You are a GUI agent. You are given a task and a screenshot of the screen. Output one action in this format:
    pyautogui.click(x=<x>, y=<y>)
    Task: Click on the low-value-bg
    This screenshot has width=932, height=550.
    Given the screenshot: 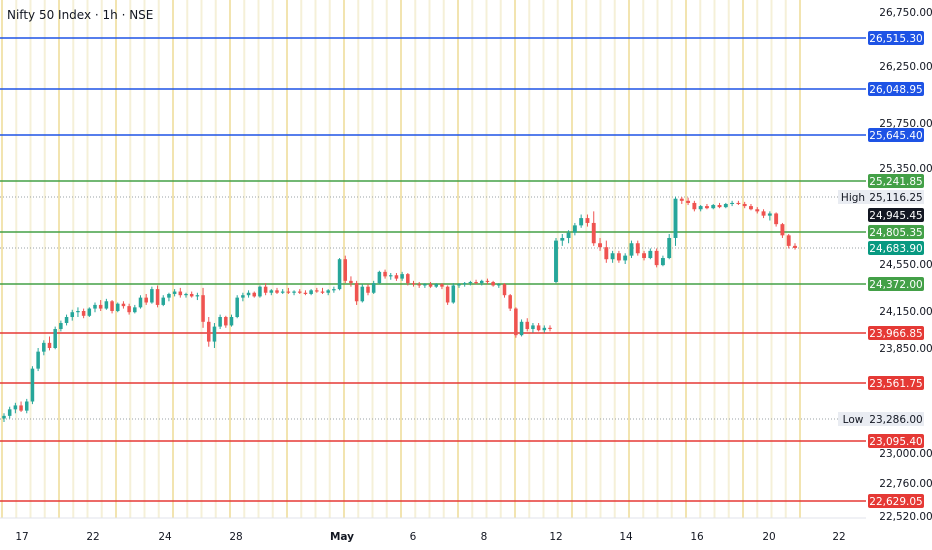 What is the action you would take?
    pyautogui.click(x=896, y=419)
    